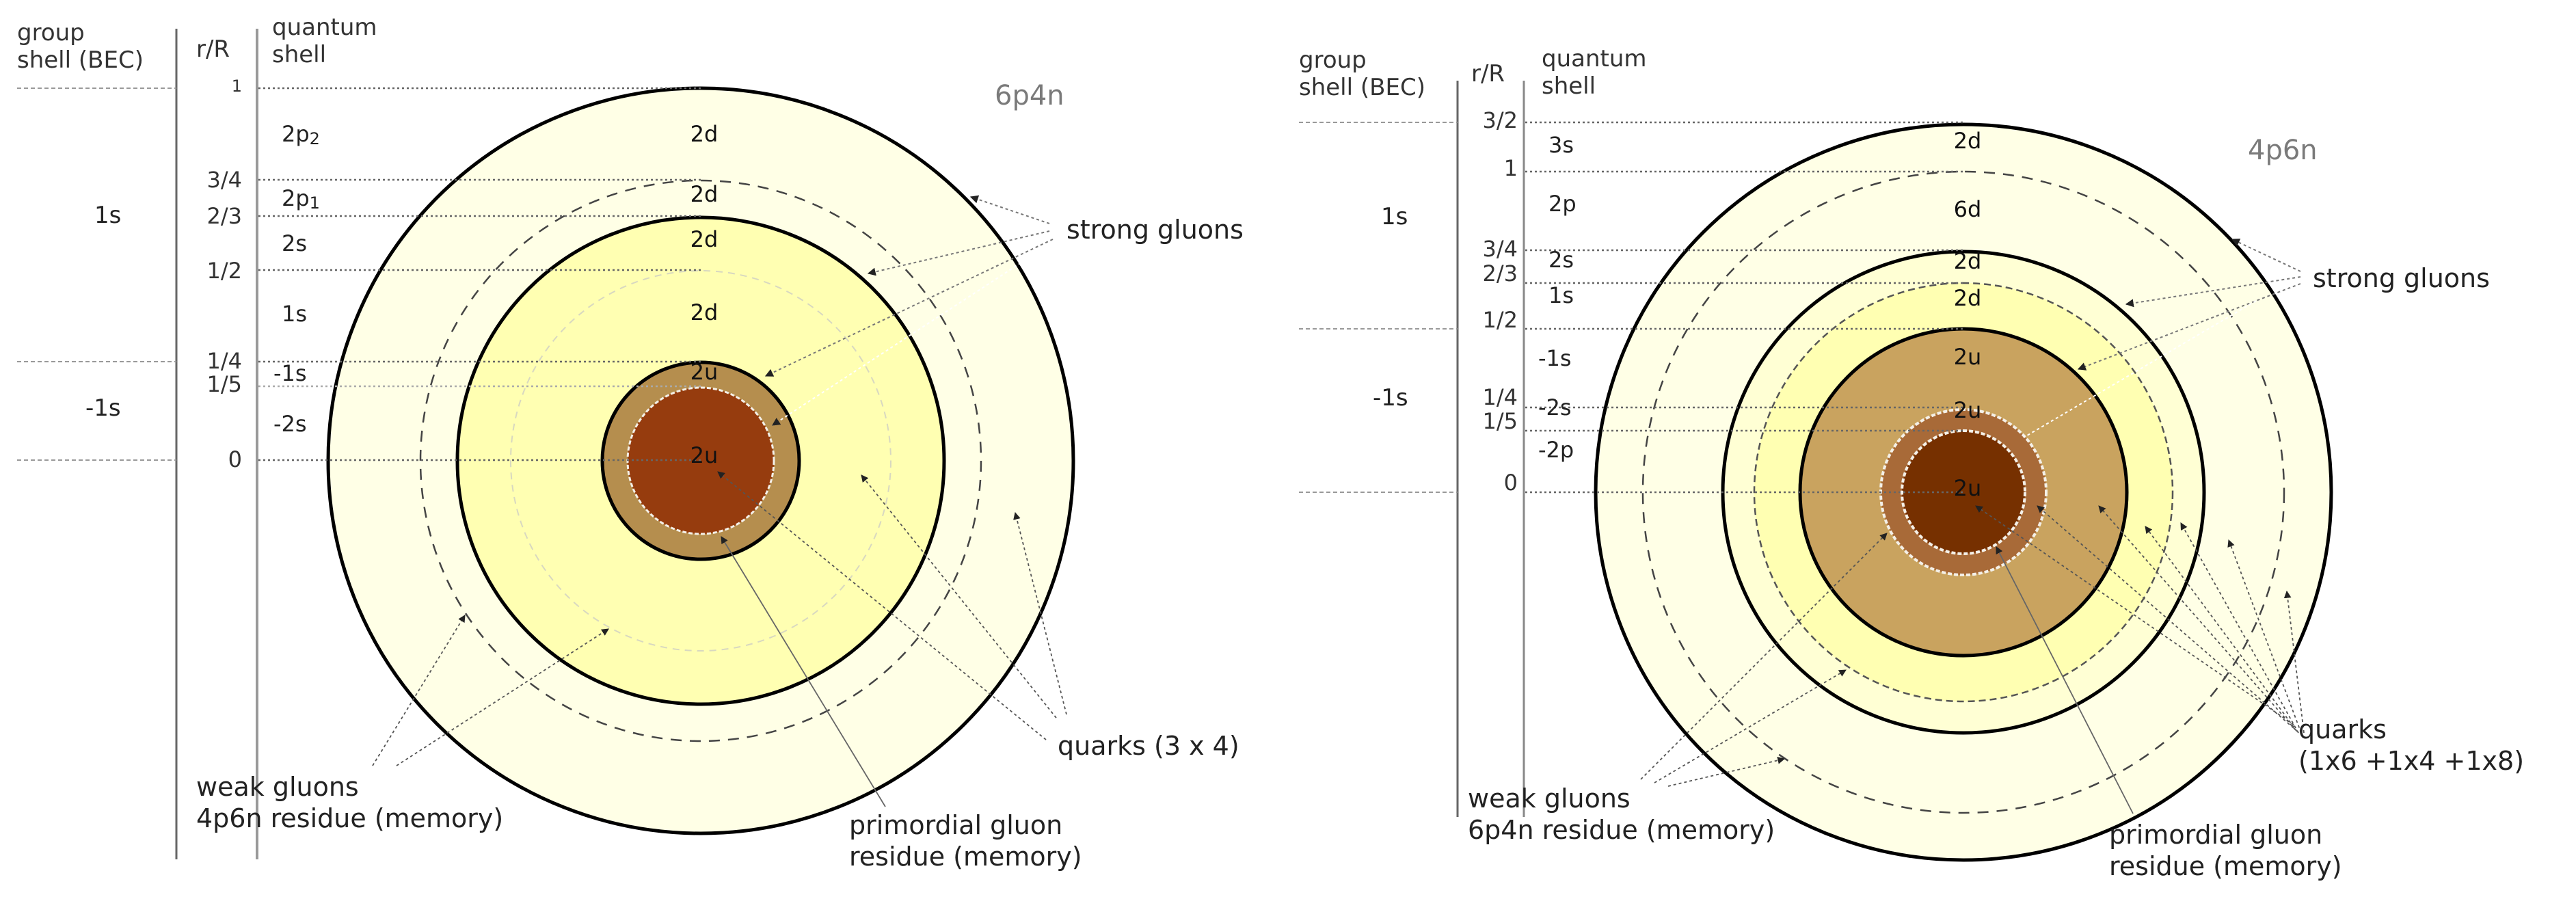 The image size is (2576, 899). What do you see at coordinates (1967, 298) in the screenshot?
I see `right-ring-label-dashed2: 2d` at bounding box center [1967, 298].